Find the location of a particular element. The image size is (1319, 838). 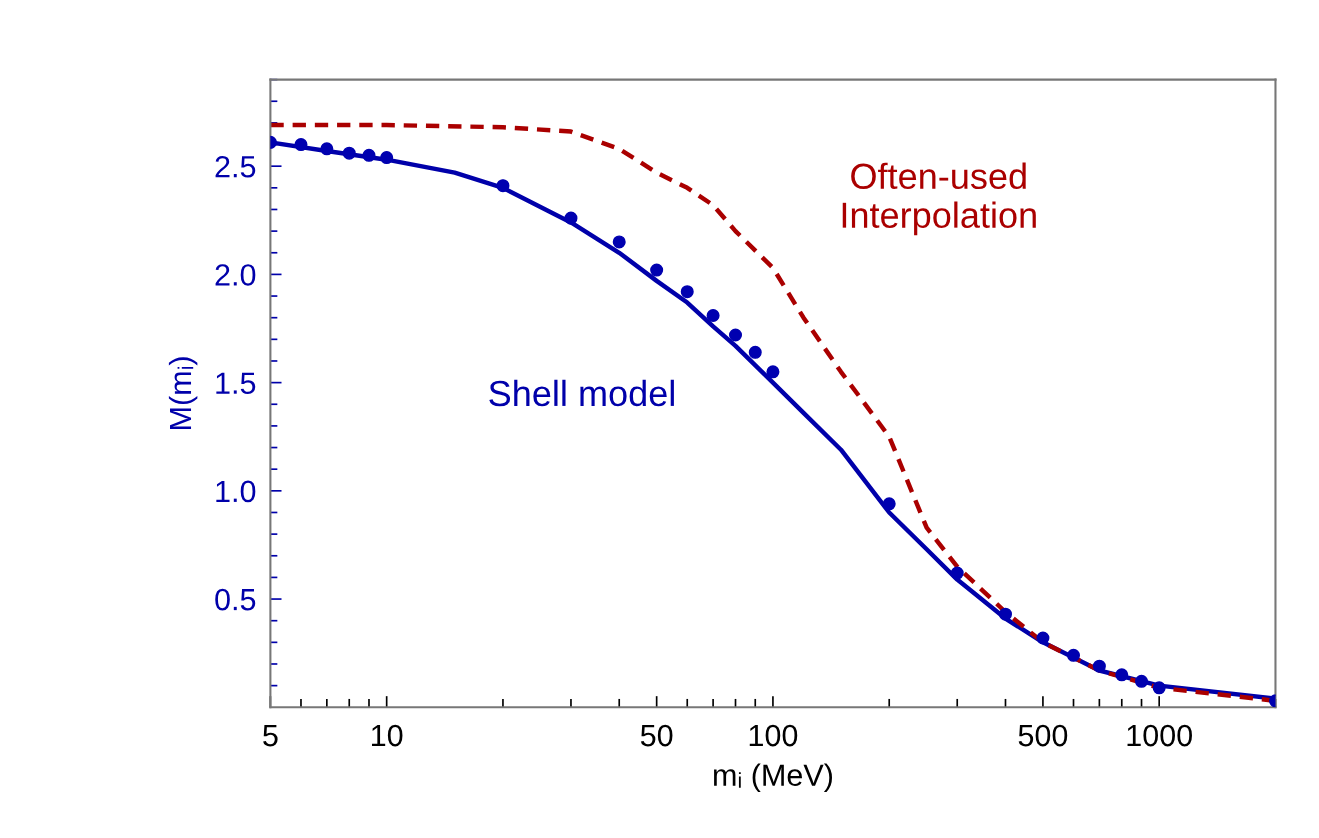

y-axis-title: M(mᵢ) is located at coordinates (183, 393).